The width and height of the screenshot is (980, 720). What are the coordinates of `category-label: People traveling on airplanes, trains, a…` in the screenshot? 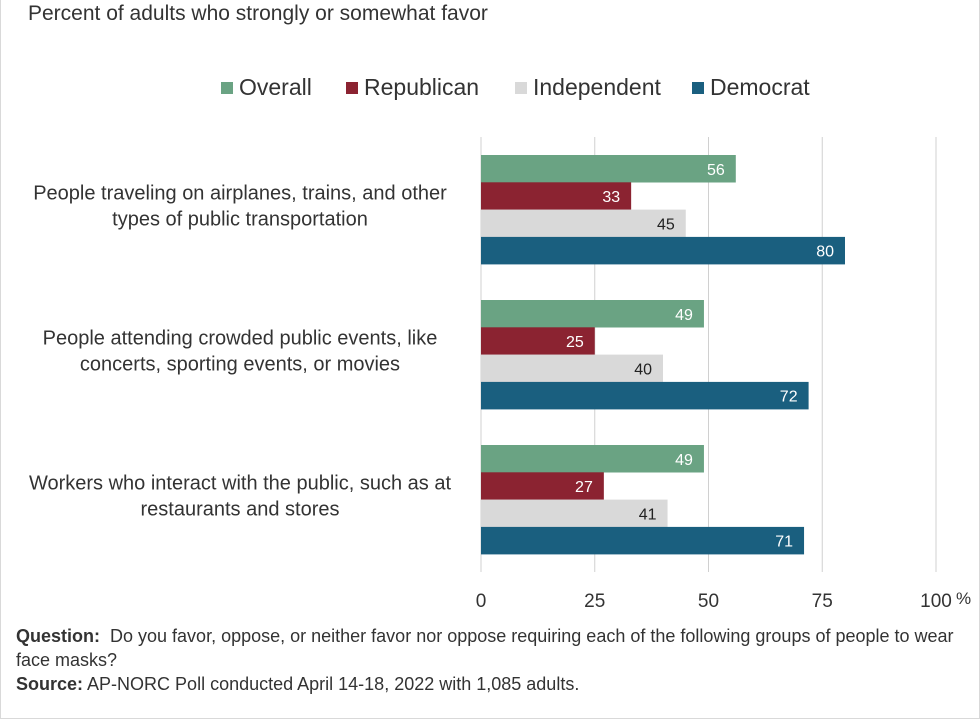 It's located at (240, 194).